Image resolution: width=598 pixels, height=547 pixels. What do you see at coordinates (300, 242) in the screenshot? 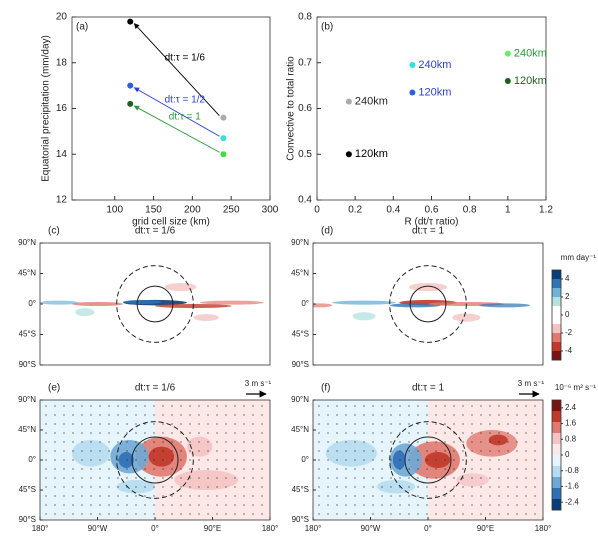
I see `y-tick-label: 90°N` at bounding box center [300, 242].